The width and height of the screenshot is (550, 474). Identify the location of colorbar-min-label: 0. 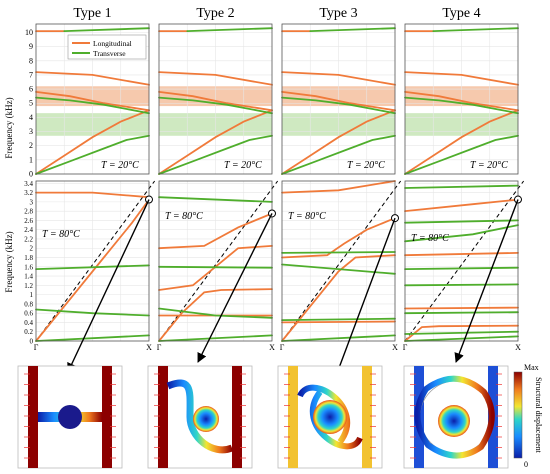
(526, 464).